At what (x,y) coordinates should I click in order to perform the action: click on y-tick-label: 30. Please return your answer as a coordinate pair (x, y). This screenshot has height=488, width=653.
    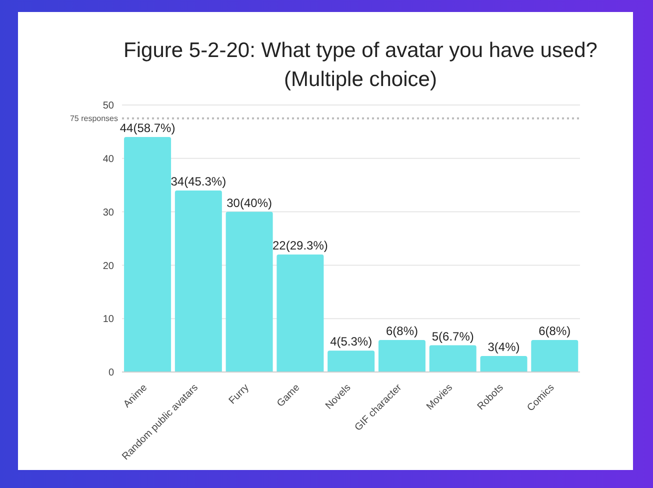
    Looking at the image, I should click on (108, 212).